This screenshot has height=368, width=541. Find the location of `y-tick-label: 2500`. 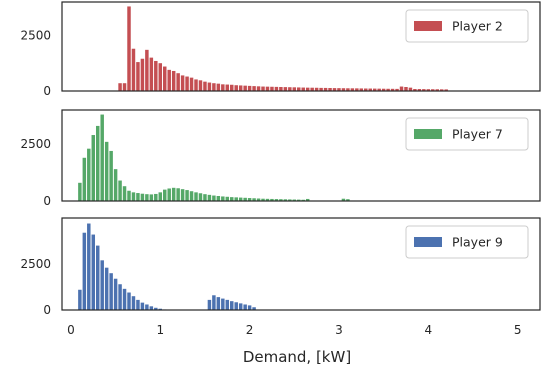

y-tick-label: 2500 is located at coordinates (35, 264).